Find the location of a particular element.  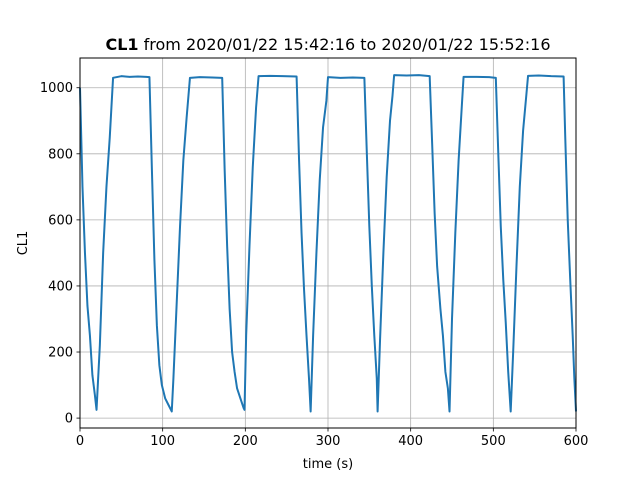

y-axis-ticks: 0 200 400 600 800 1000 is located at coordinates (60, 254).